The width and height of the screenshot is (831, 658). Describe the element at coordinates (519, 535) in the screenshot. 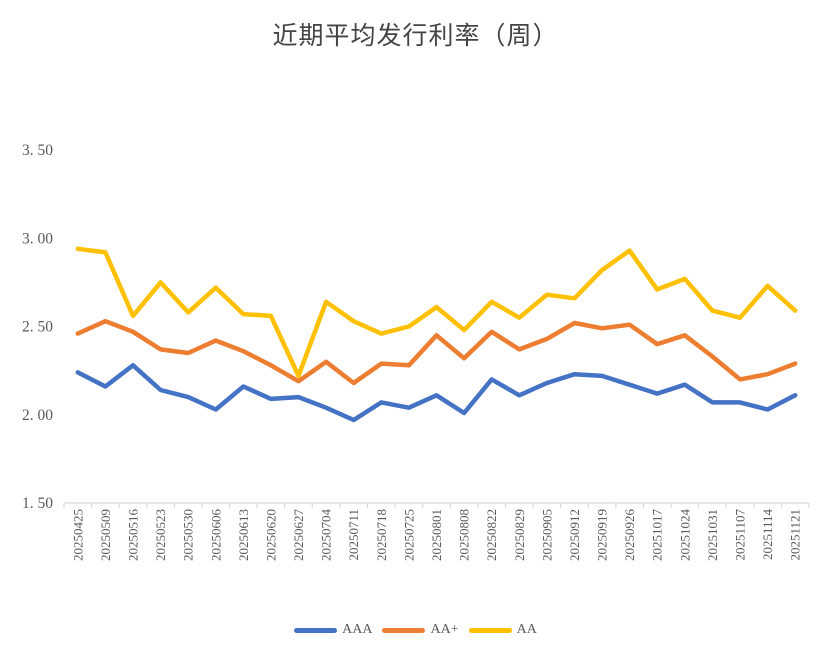

I see `x-axis-tick-label: 20250829` at that location.